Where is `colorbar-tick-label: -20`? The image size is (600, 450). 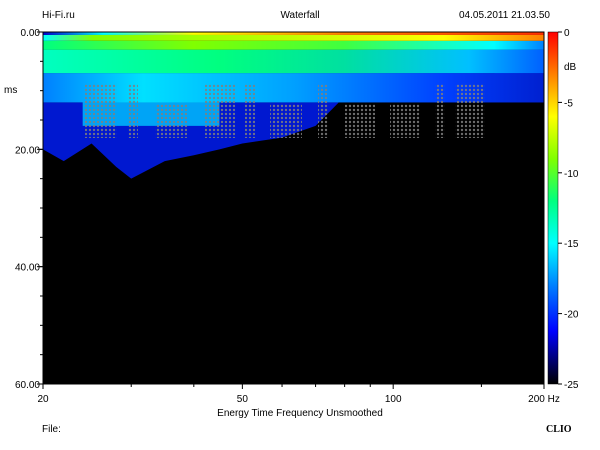 colorbar-tick-label: -20 is located at coordinates (571, 315).